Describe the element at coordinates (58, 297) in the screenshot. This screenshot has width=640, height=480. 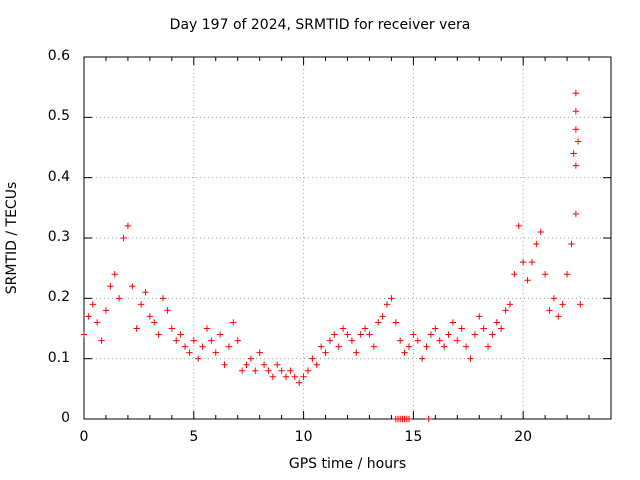
I see `y-tick-label: 0.2` at that location.